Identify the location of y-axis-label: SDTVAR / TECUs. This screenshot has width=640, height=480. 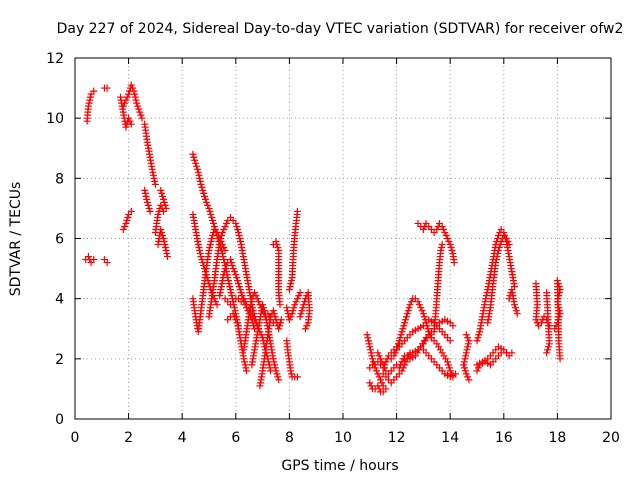
(16, 239).